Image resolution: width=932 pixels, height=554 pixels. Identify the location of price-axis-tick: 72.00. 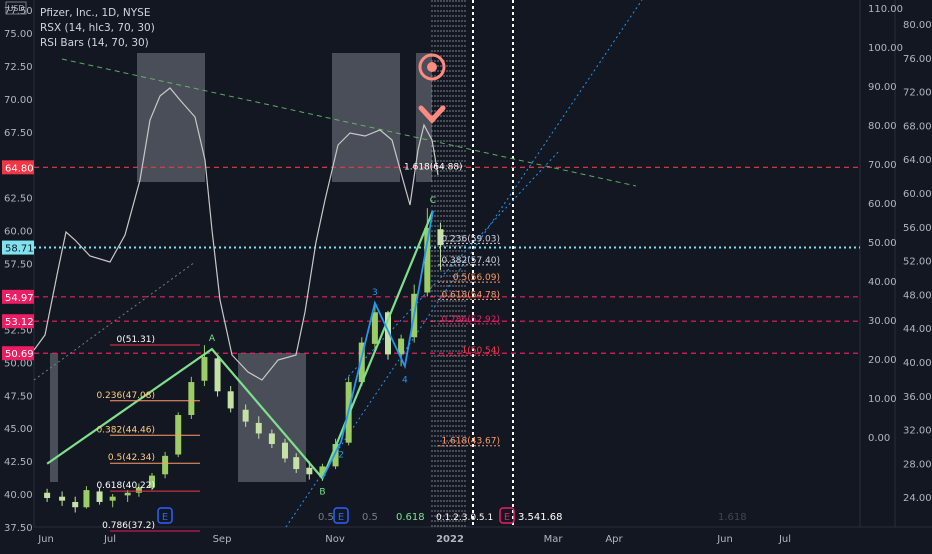
(917, 93).